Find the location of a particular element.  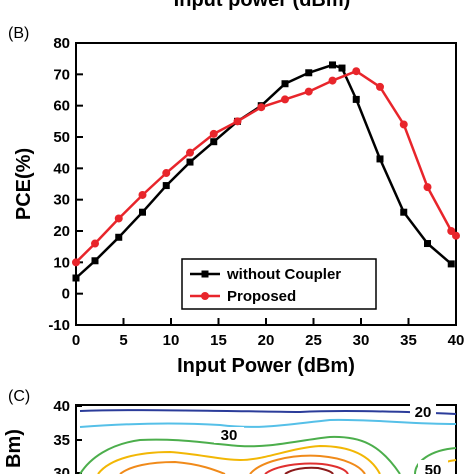

top-panel-xlabel-fragment: Input power (dBm) is located at coordinates (262, 5).